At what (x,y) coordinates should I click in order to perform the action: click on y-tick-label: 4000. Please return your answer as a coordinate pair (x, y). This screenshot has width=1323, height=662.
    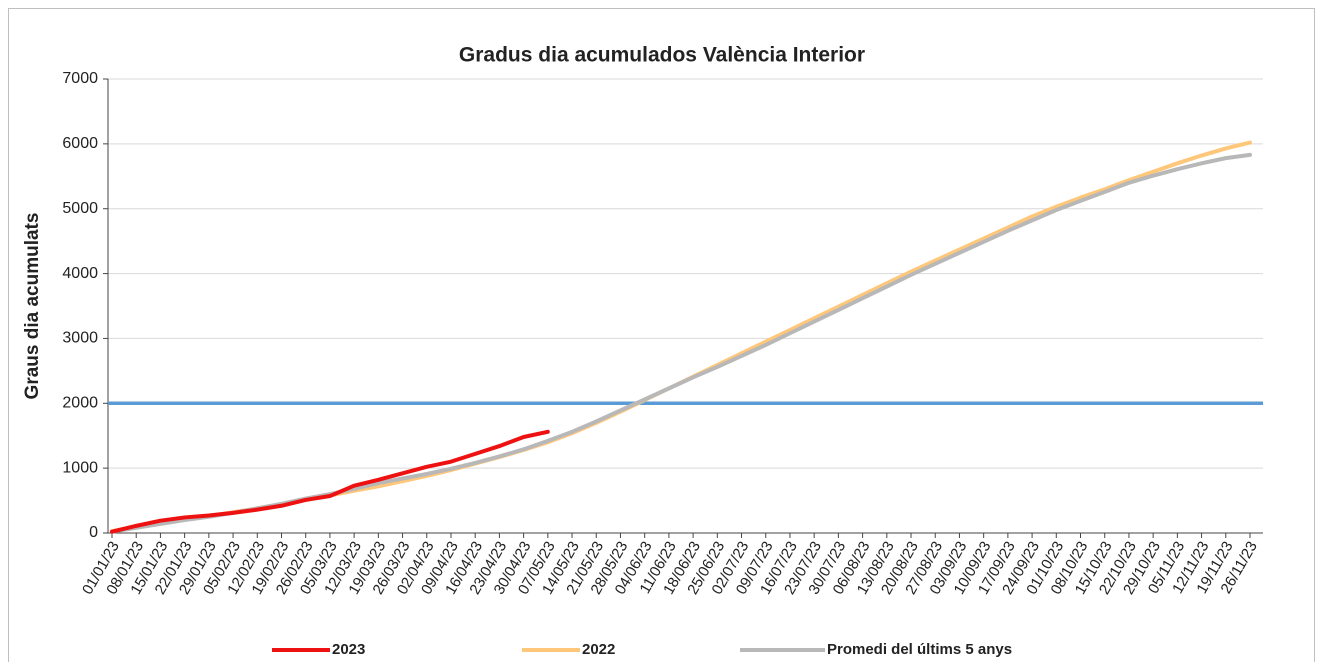
    Looking at the image, I should click on (80, 273).